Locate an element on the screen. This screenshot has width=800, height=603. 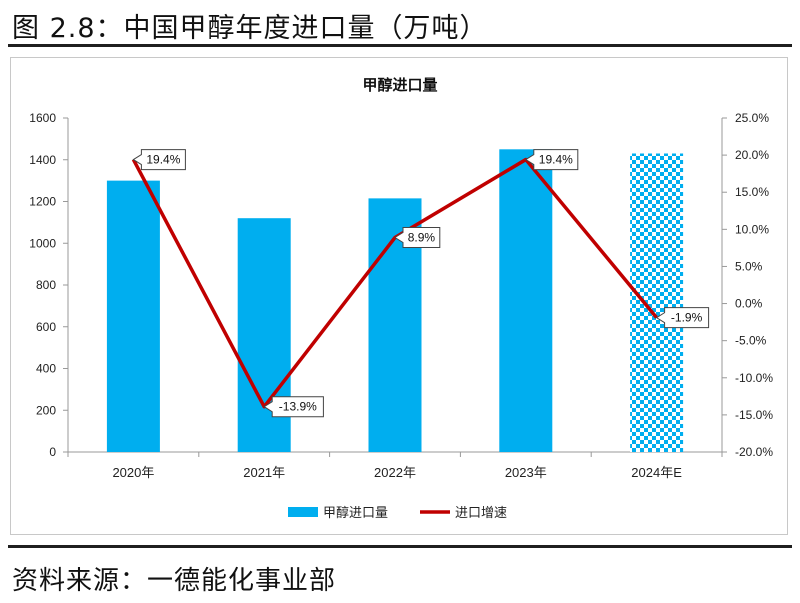
y-left-tick-label: 800 is located at coordinates (46, 285).